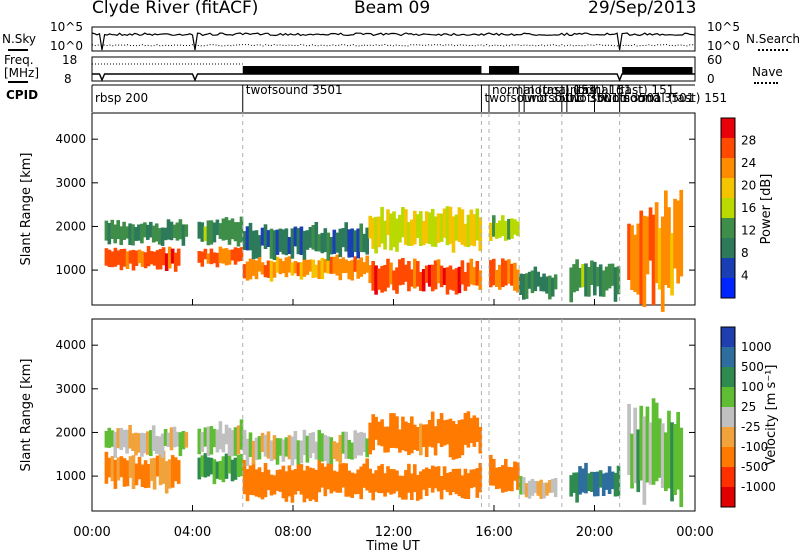  What do you see at coordinates (70, 432) in the screenshot?
I see `y-tick-label: 2000` at bounding box center [70, 432].